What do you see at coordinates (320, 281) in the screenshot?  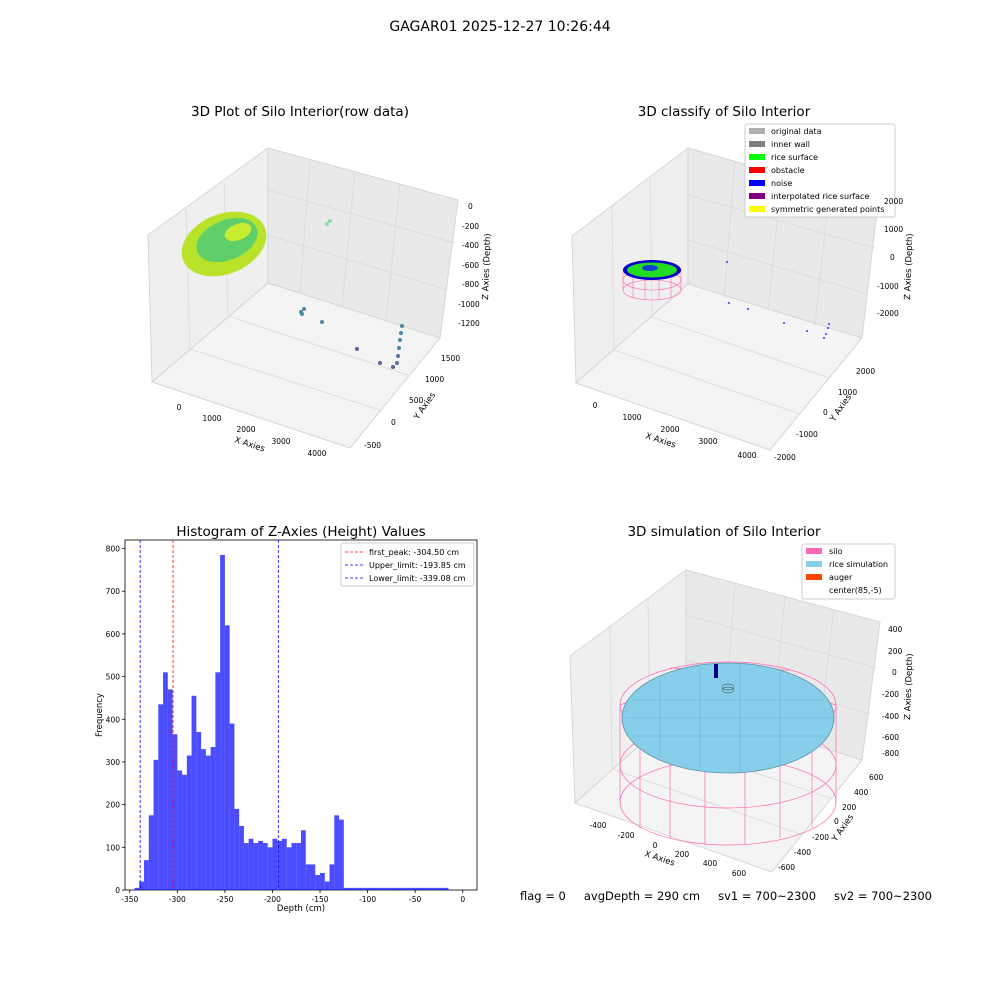 I see `panel-raw-data-3d: 3D Plot of Silo Interior(row data) 0` at bounding box center [320, 281].